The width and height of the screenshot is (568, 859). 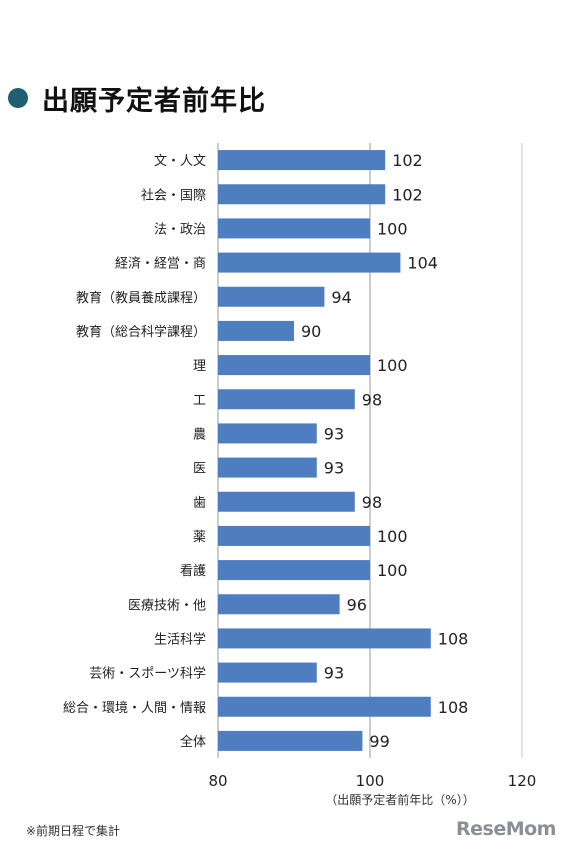 I want to click on category-label: 薬, so click(x=199, y=537).